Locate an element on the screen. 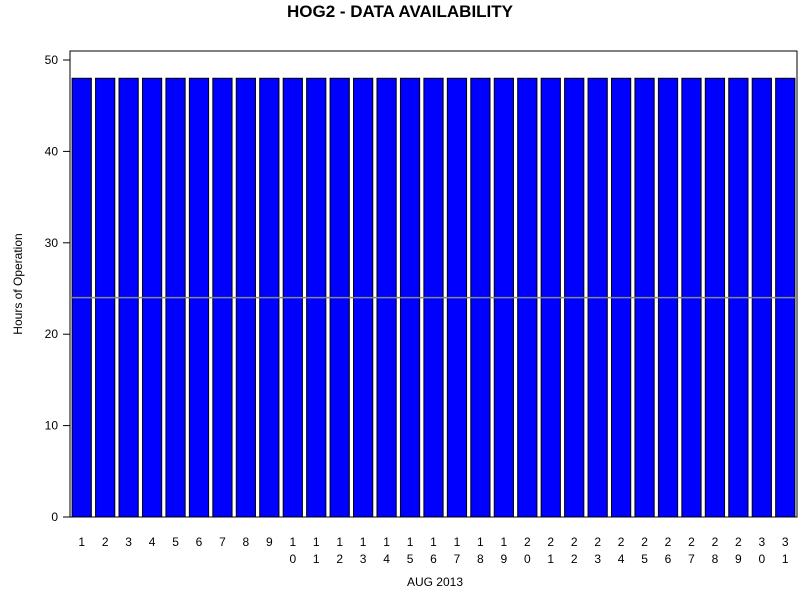 This screenshot has width=800, height=600. x-tick-label: 9 is located at coordinates (269, 542).